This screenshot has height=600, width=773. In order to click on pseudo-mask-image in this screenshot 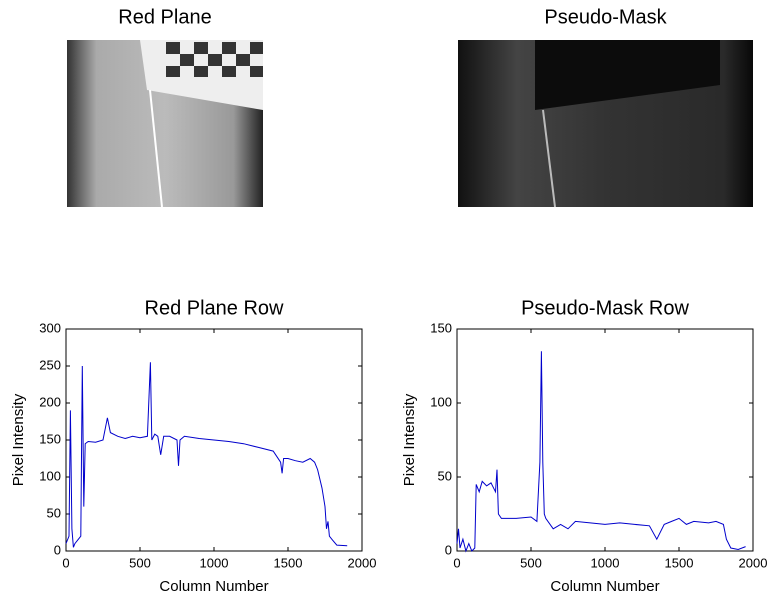, I will do `click(605, 124)`.